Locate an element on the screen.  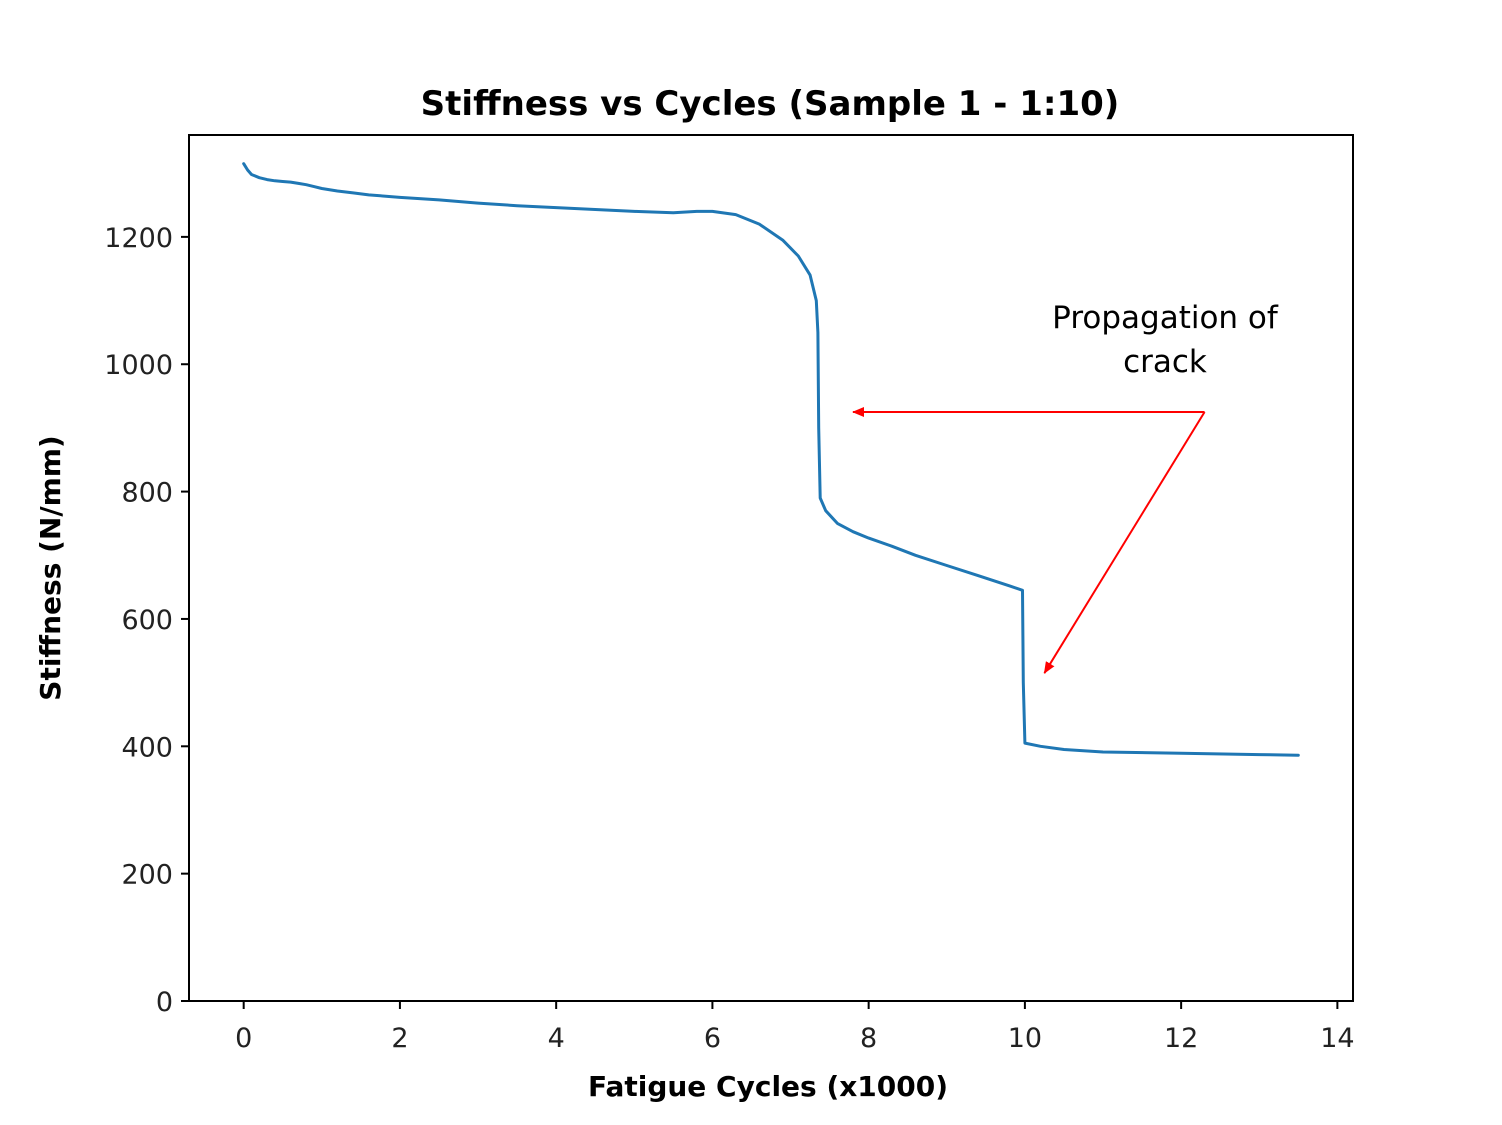
x-tick-label: 0 is located at coordinates (243, 1038).